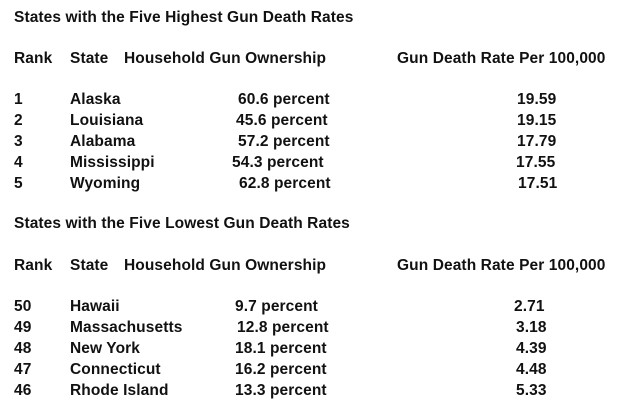 This screenshot has height=415, width=640. What do you see at coordinates (281, 369) in the screenshot?
I see `lowest-row-ownership: 16.2 percent` at bounding box center [281, 369].